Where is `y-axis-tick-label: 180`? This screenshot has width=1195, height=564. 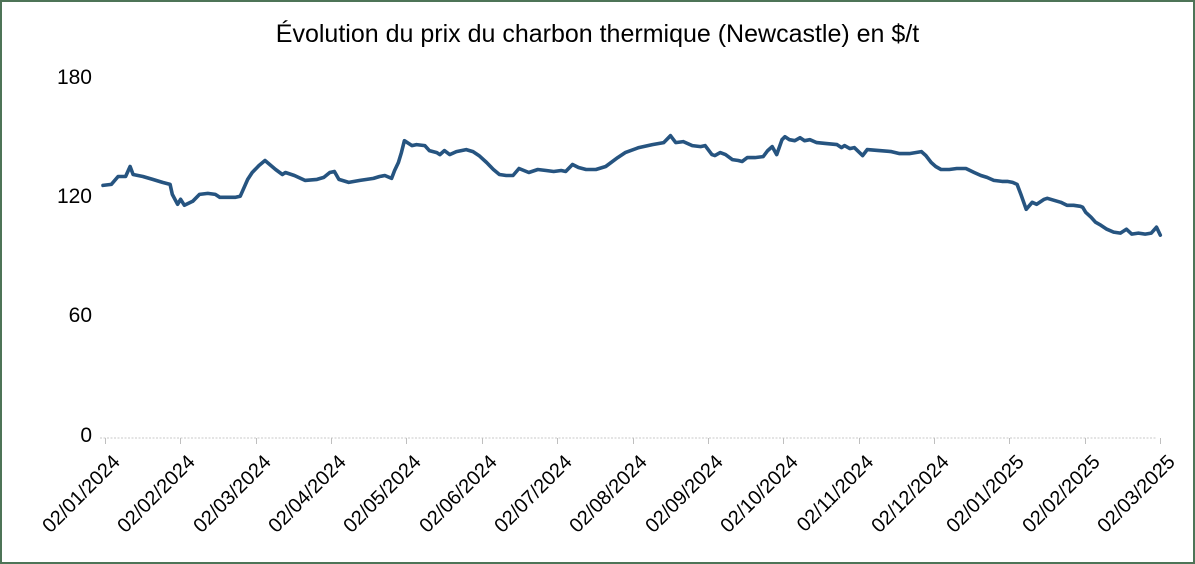 y-axis-tick-label: 180 is located at coordinates (74, 77).